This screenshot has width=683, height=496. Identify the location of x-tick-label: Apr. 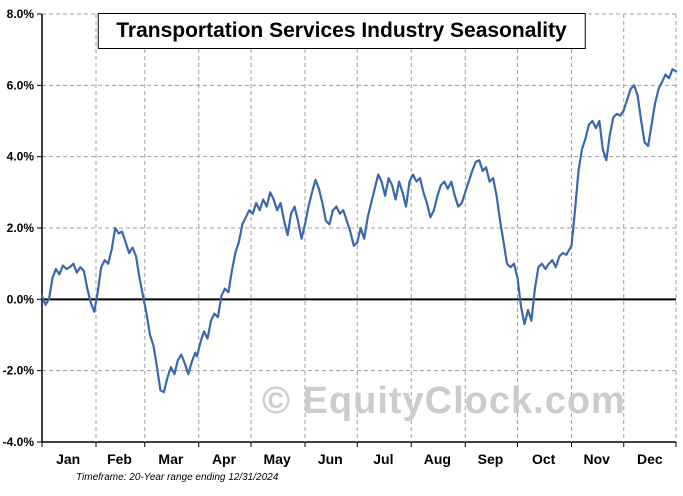
(224, 459).